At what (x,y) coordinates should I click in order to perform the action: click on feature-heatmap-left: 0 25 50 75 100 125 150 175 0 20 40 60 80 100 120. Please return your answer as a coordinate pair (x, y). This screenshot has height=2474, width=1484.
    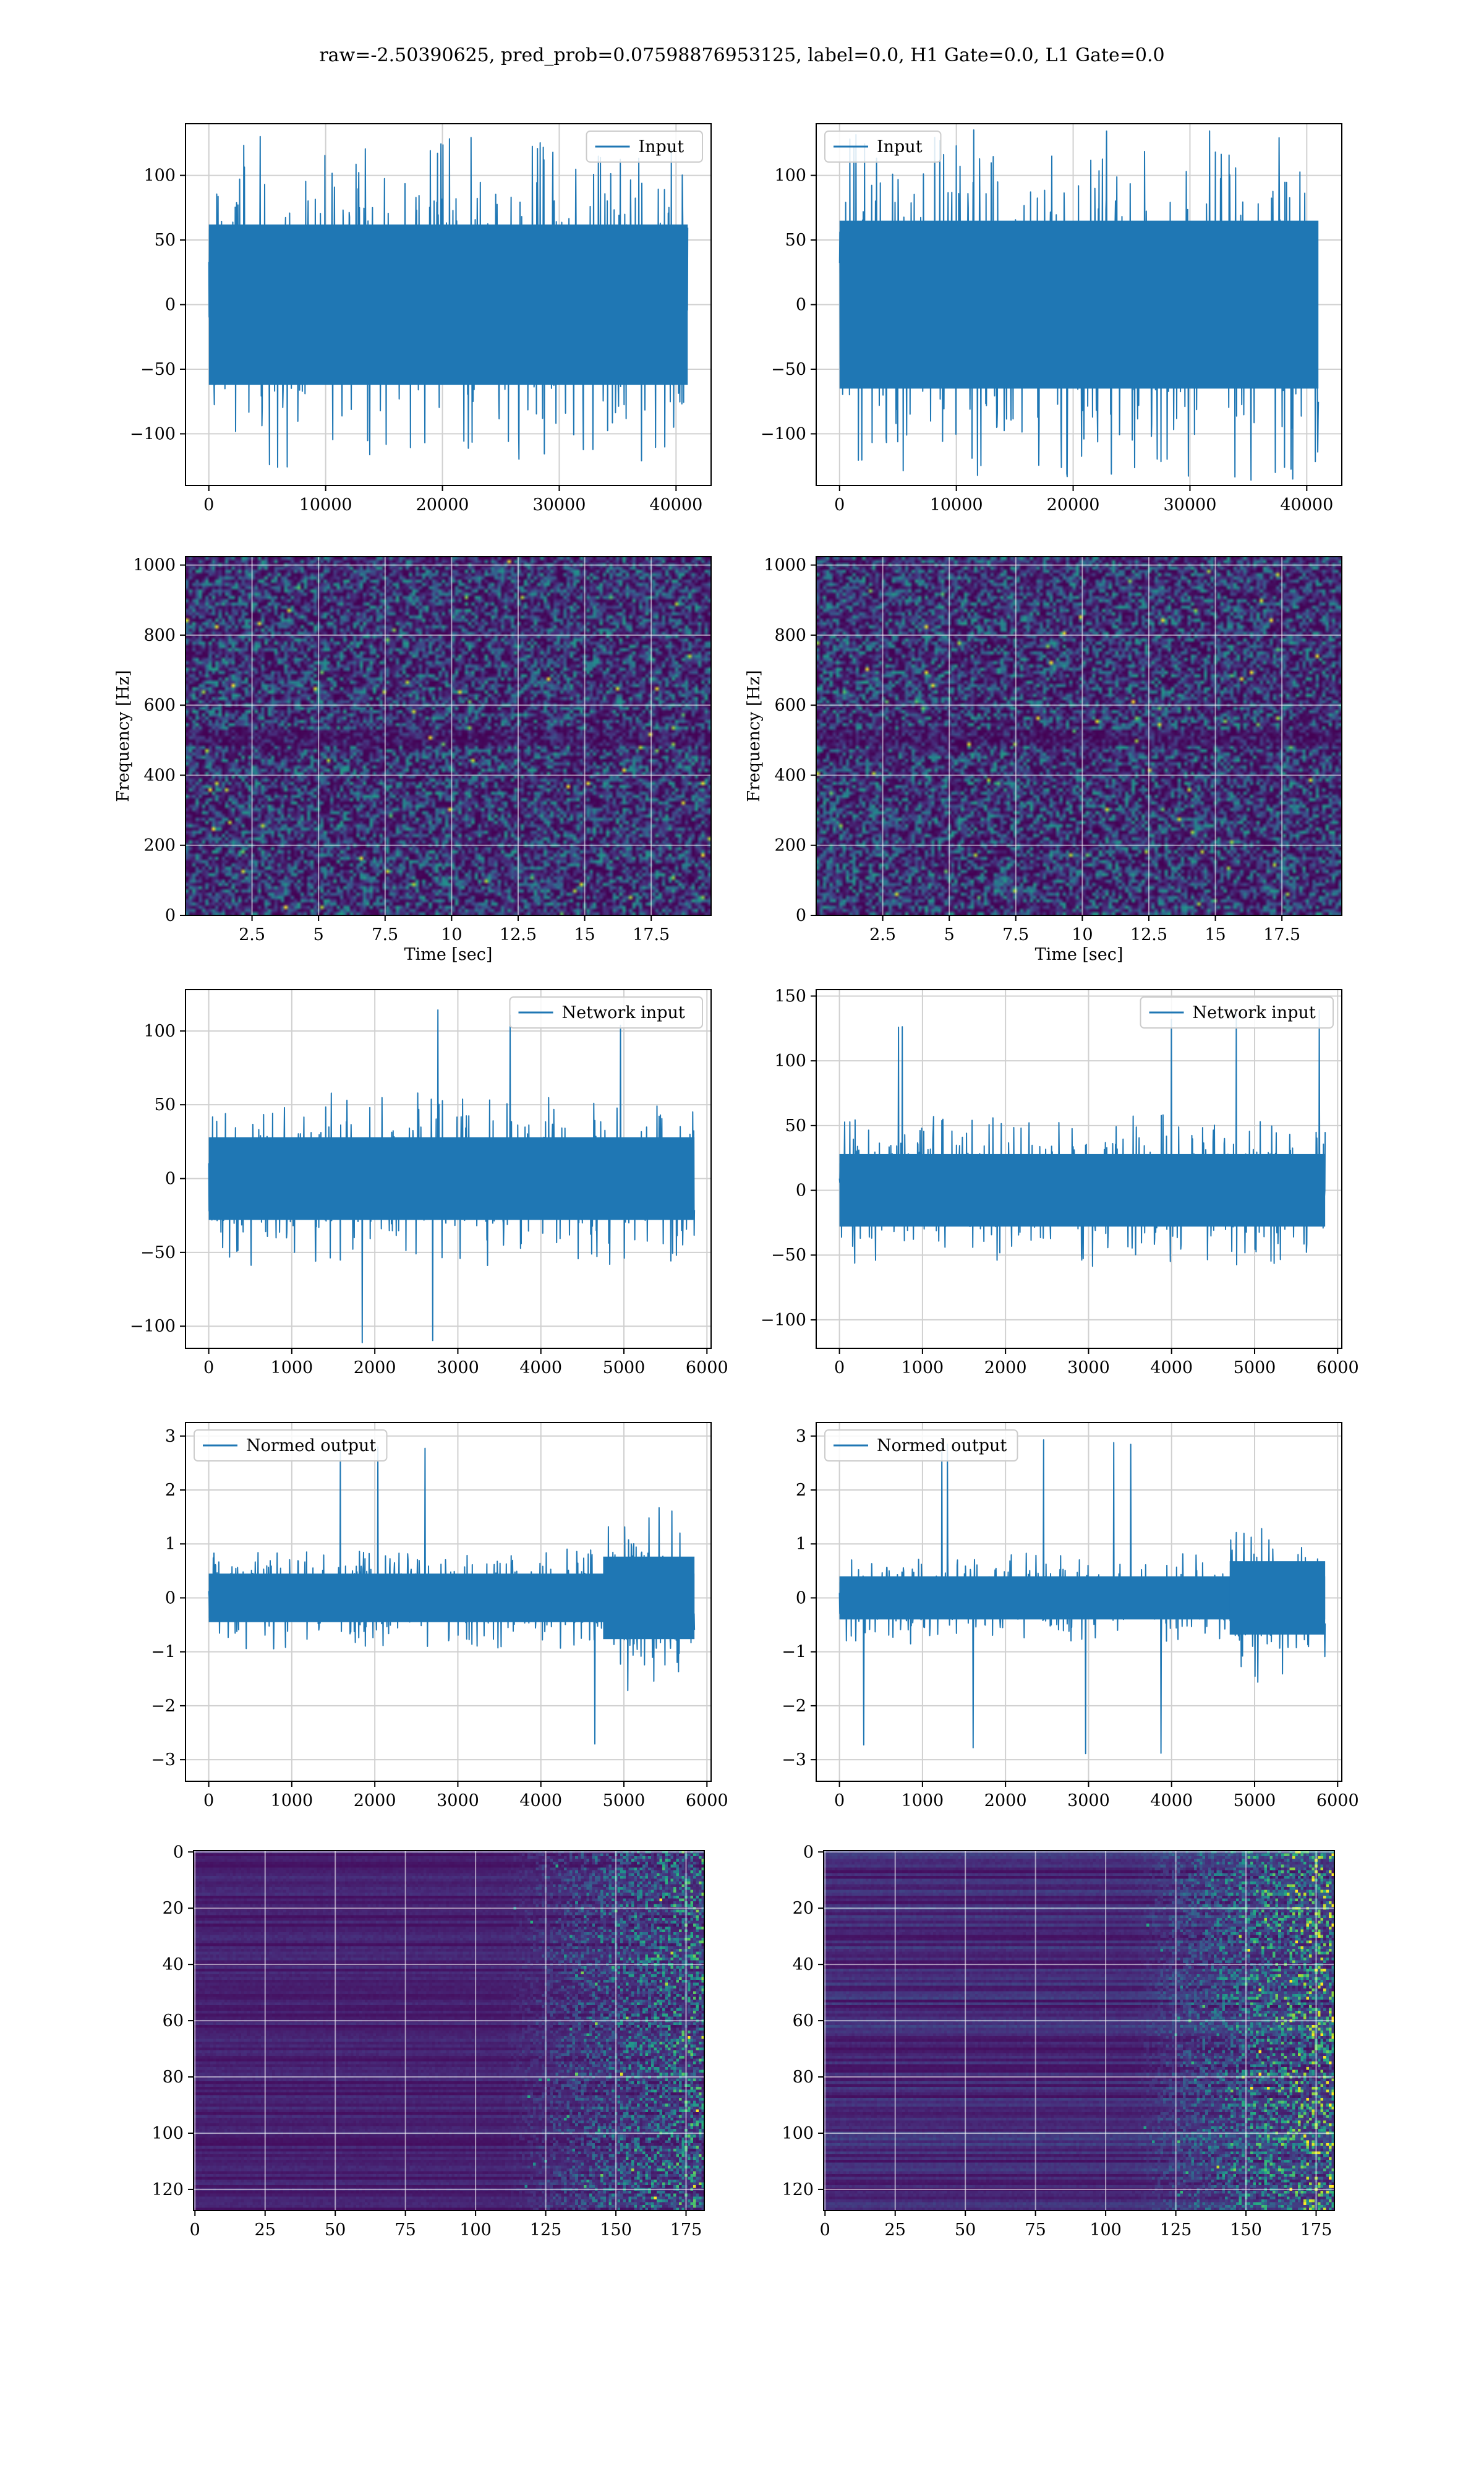
    Looking at the image, I should click on (428, 2041).